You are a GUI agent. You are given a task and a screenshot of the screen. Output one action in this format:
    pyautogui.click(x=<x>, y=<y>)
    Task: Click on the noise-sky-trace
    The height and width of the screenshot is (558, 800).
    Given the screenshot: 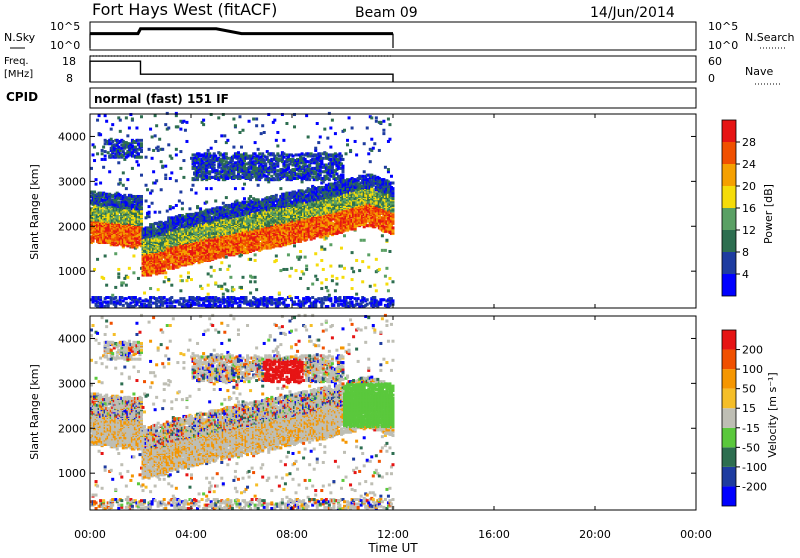 What is the action you would take?
    pyautogui.click(x=241, y=38)
    